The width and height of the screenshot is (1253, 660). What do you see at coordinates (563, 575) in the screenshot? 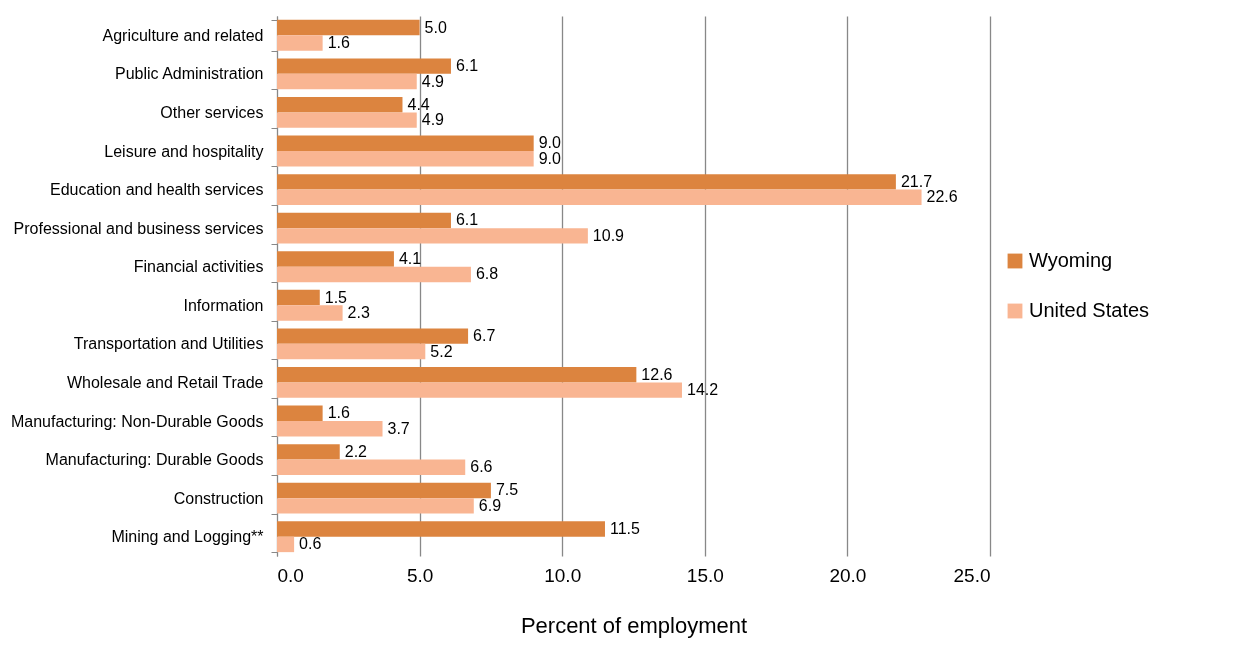
I see `x-tick-label: 10.0` at bounding box center [563, 575].